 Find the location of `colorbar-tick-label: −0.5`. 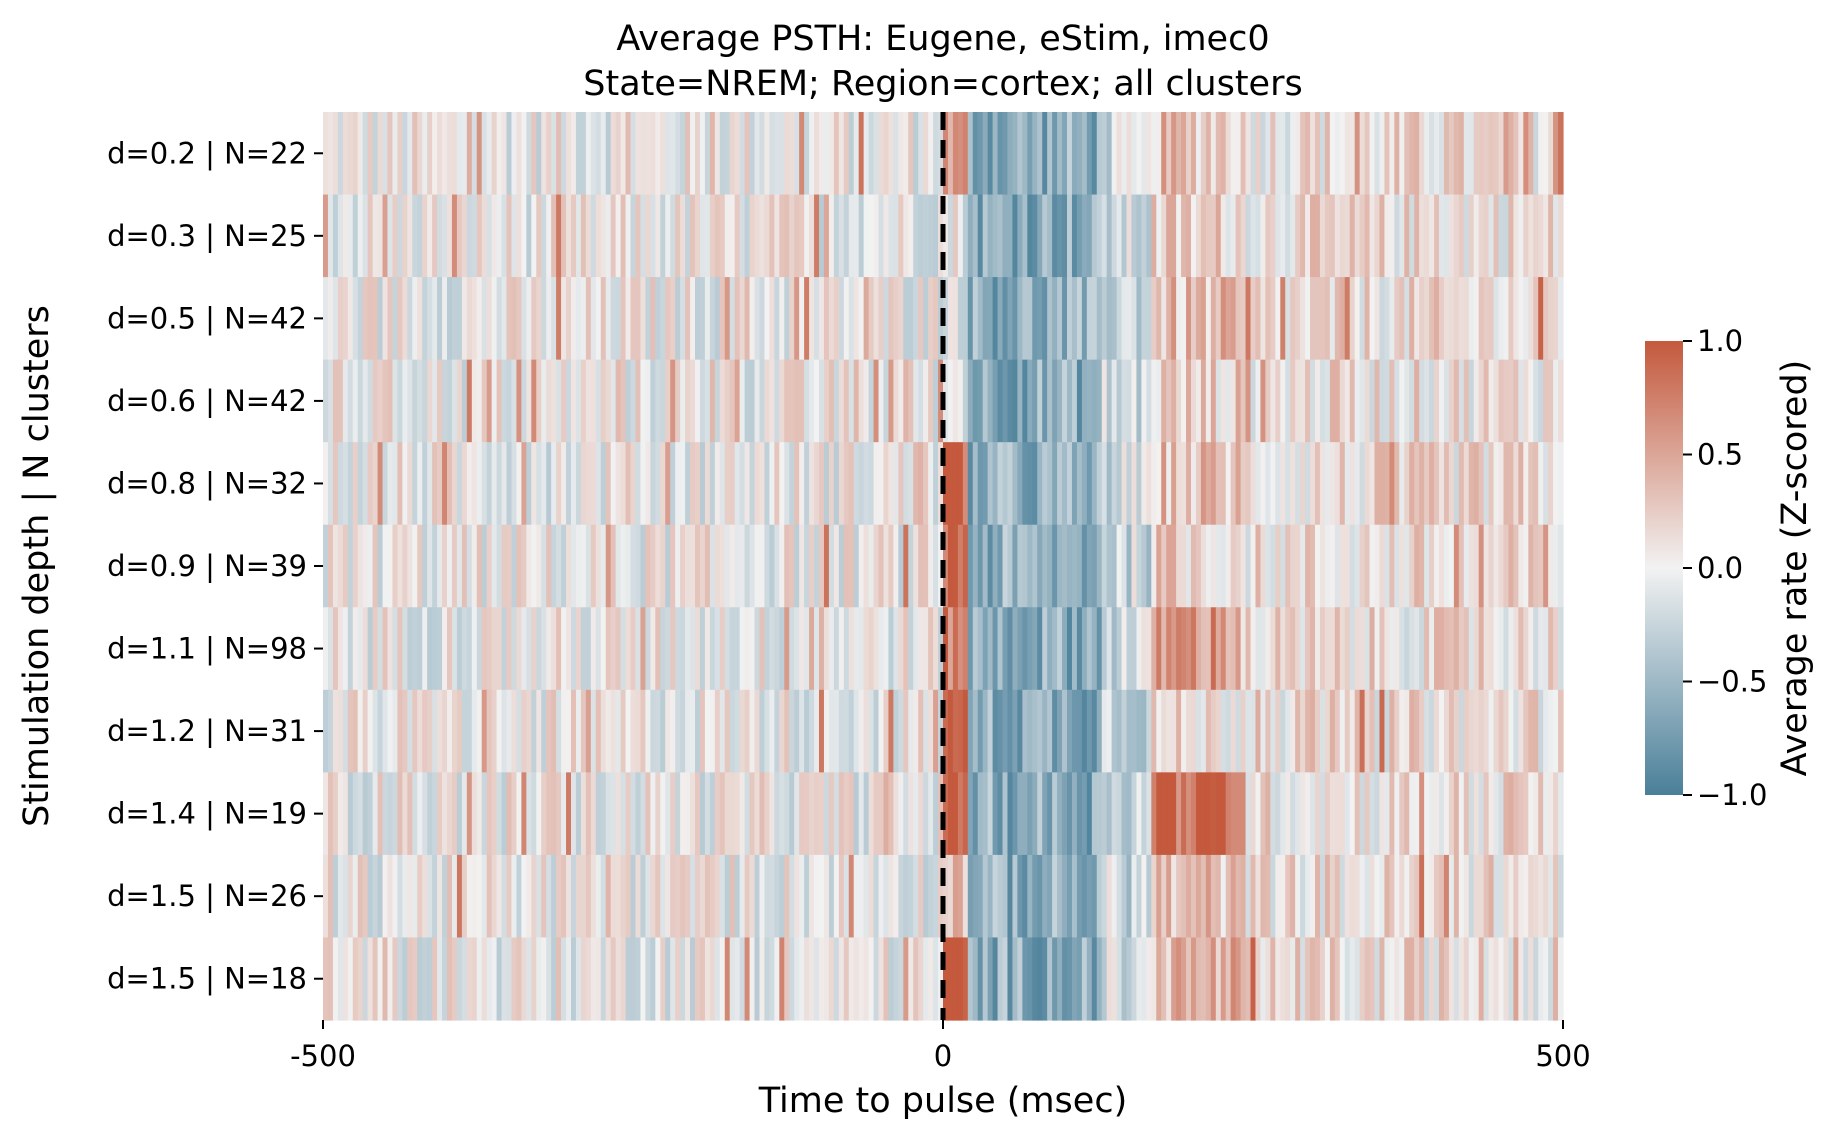

colorbar-tick-label: −0.5 is located at coordinates (1732, 682).